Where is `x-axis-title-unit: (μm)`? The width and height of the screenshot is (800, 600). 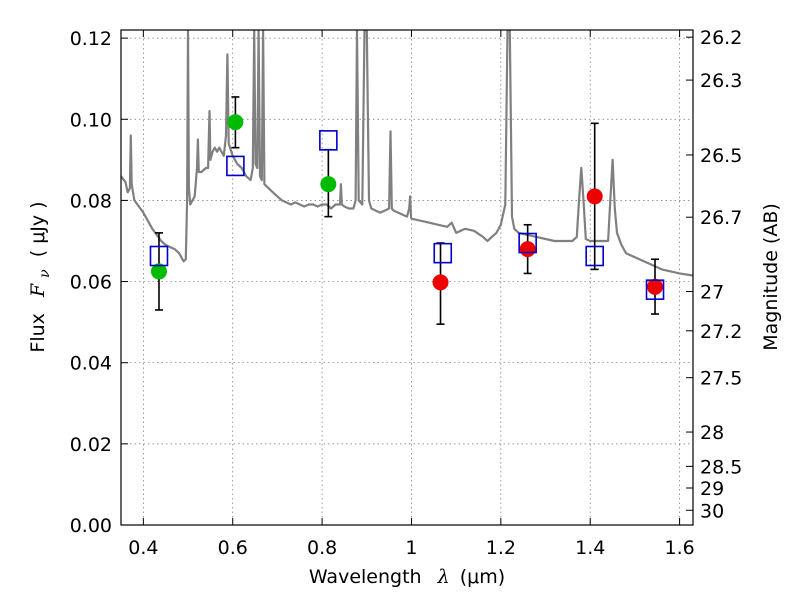
x-axis-title-unit: (μm) is located at coordinates (482, 577).